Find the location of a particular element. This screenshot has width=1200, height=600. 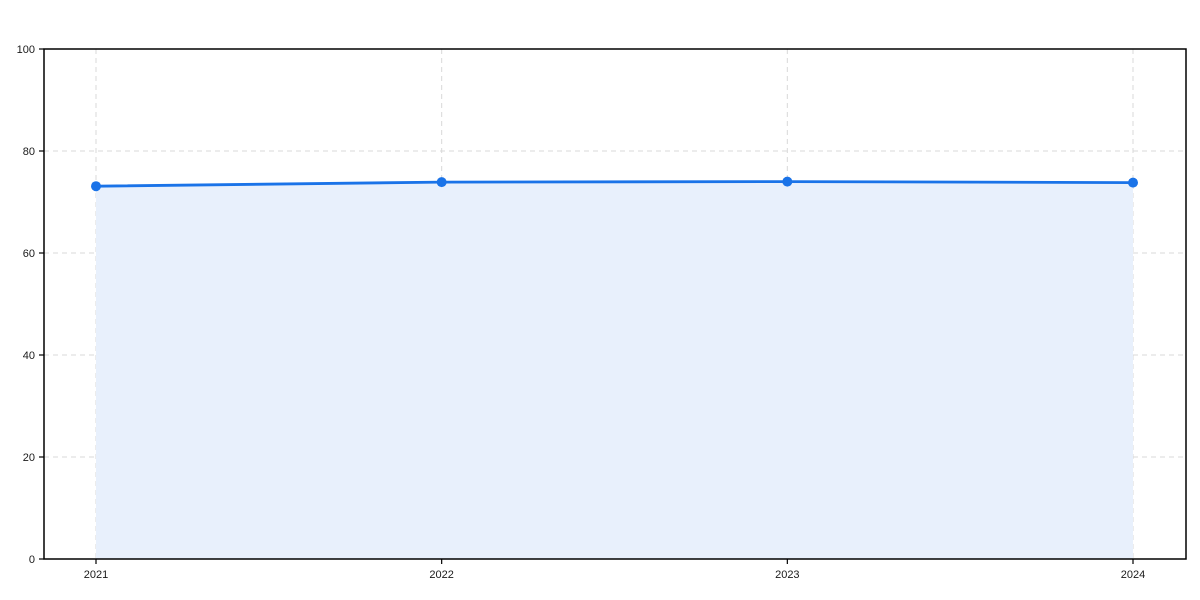

x-axis-tick-label: 2024 is located at coordinates (1133, 575).